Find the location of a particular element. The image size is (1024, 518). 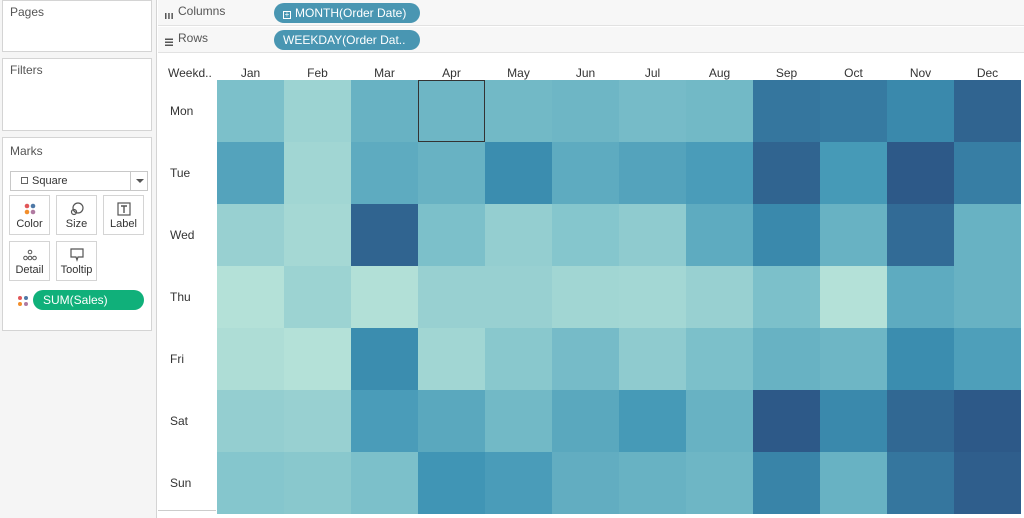

column-header-apr: Apr is located at coordinates (451, 73).